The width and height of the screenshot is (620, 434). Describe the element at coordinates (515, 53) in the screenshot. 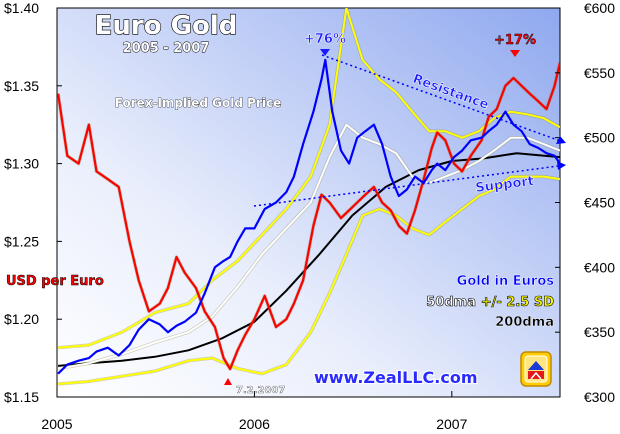

I see `pct-gain-2007-arrow` at that location.